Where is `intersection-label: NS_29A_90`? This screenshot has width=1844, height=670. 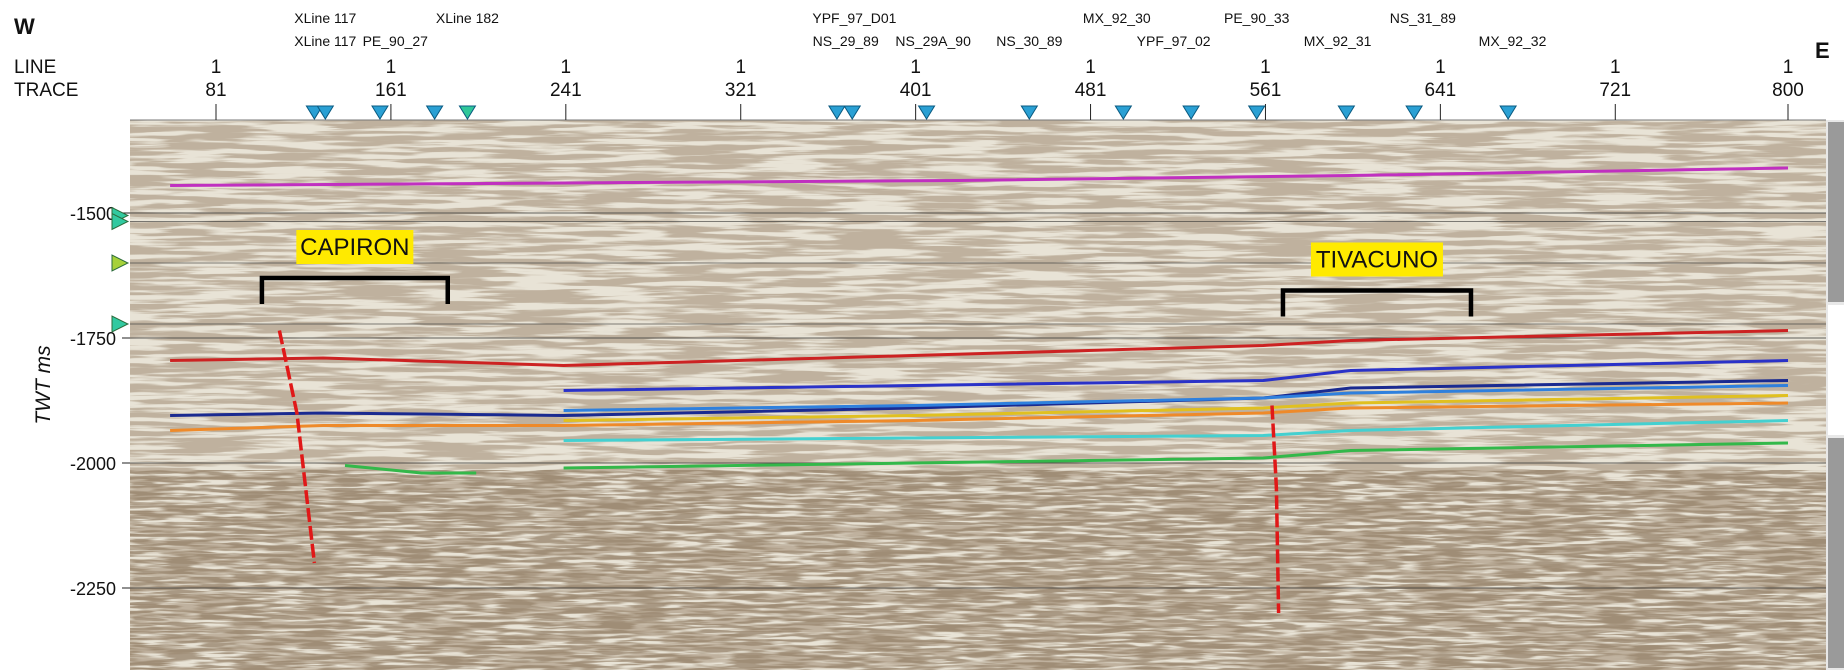 intersection-label: NS_29A_90 is located at coordinates (933, 41).